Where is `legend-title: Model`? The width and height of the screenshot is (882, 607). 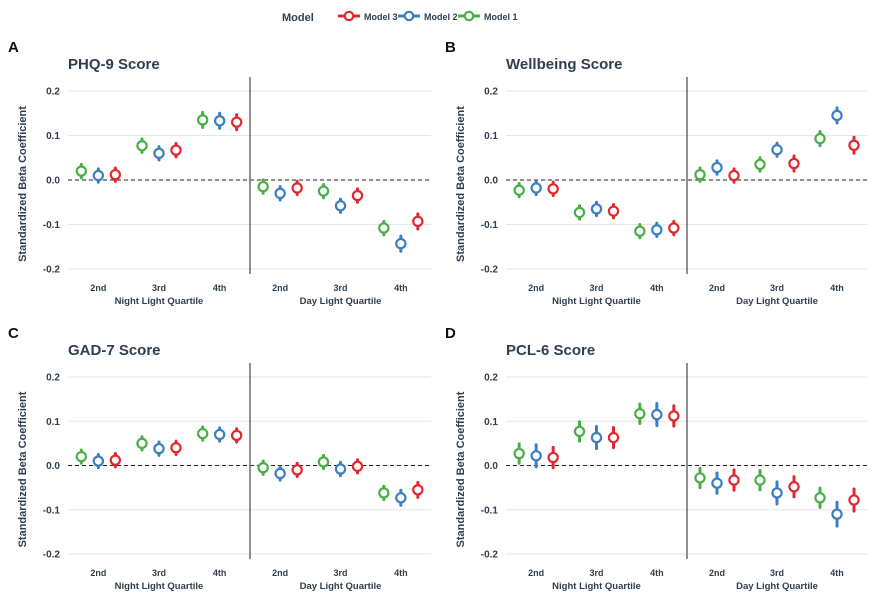 legend-title: Model is located at coordinates (298, 18).